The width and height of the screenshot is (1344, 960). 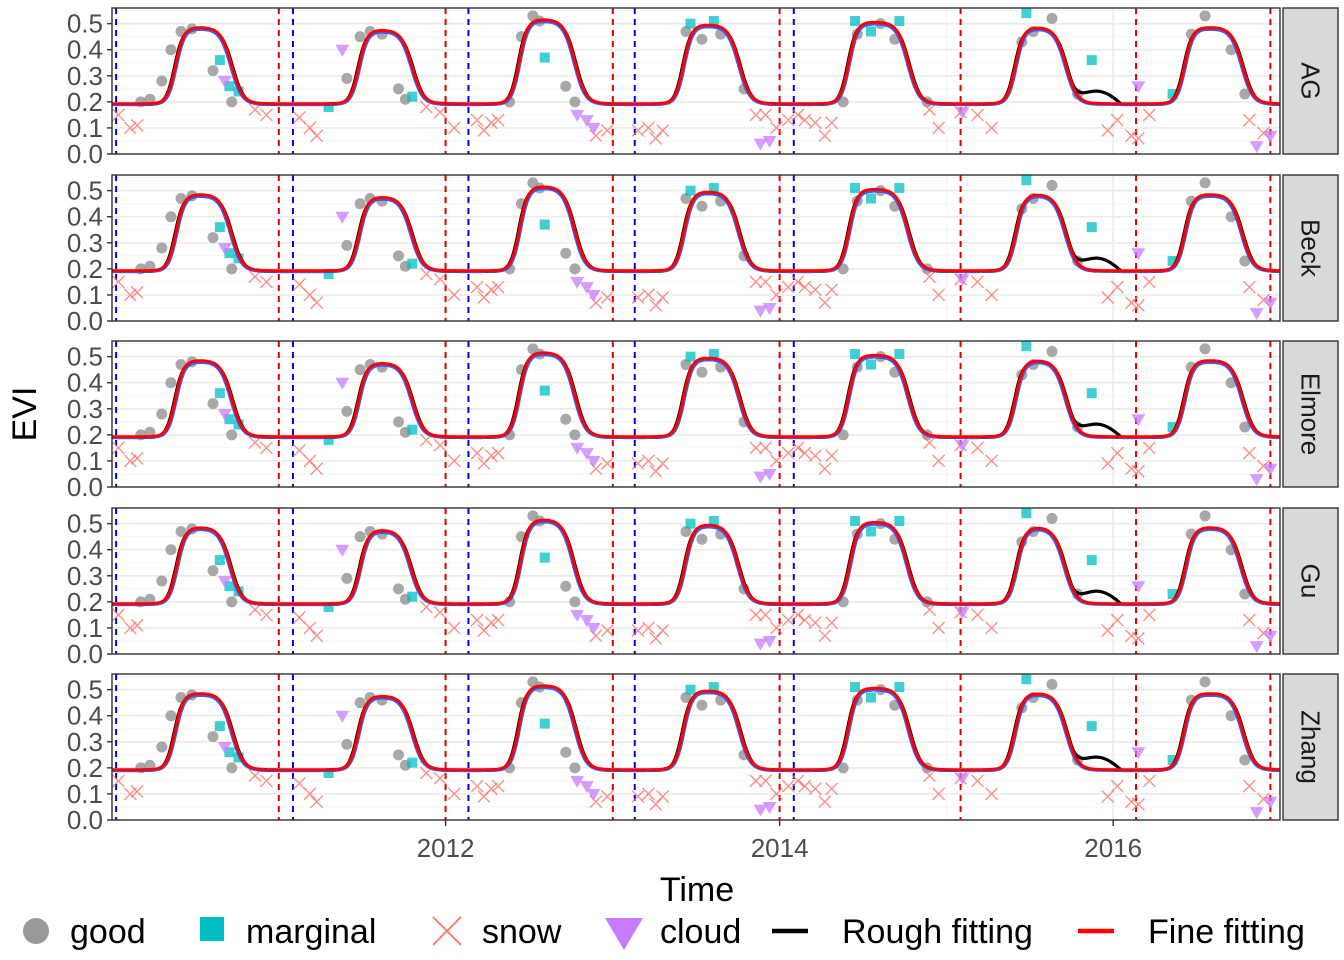 I want to click on y-tick-label: 0.5, so click(x=85, y=690).